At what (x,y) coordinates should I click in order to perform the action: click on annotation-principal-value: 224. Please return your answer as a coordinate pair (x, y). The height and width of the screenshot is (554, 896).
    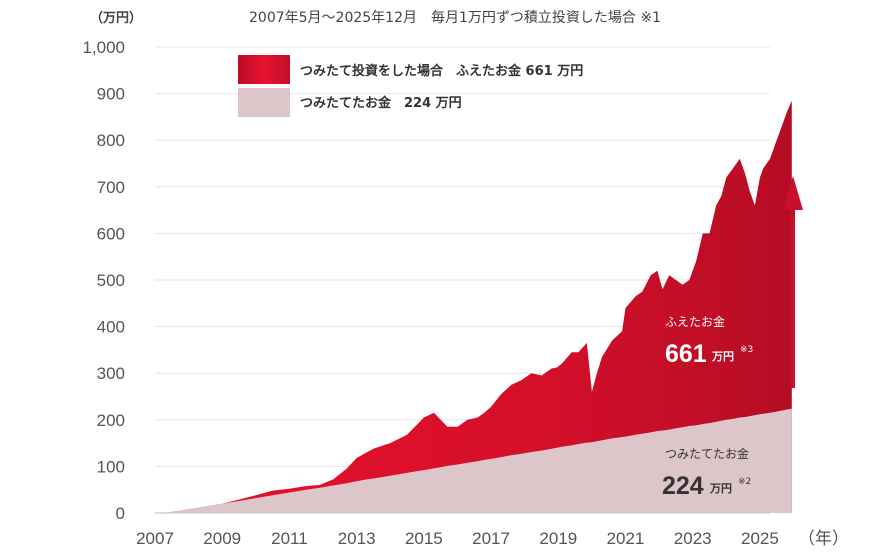
    Looking at the image, I should click on (683, 486).